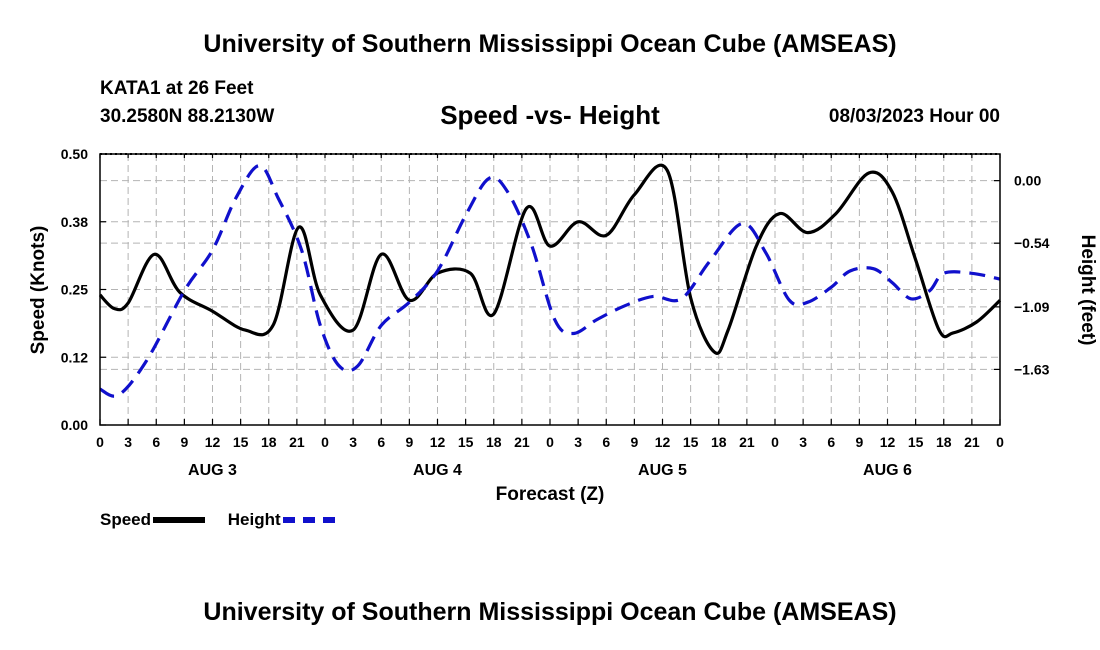 The width and height of the screenshot is (1100, 650). Describe the element at coordinates (1027, 181) in the screenshot. I see `y2-tick-label: 0.00` at that location.